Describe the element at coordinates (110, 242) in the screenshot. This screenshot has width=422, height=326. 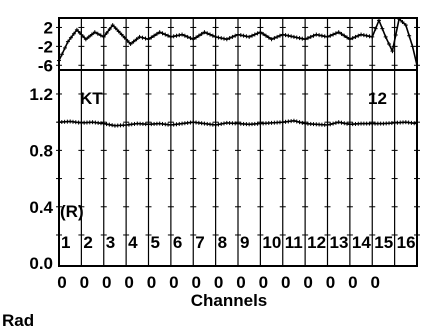
I see `channel-number: 3` at that location.